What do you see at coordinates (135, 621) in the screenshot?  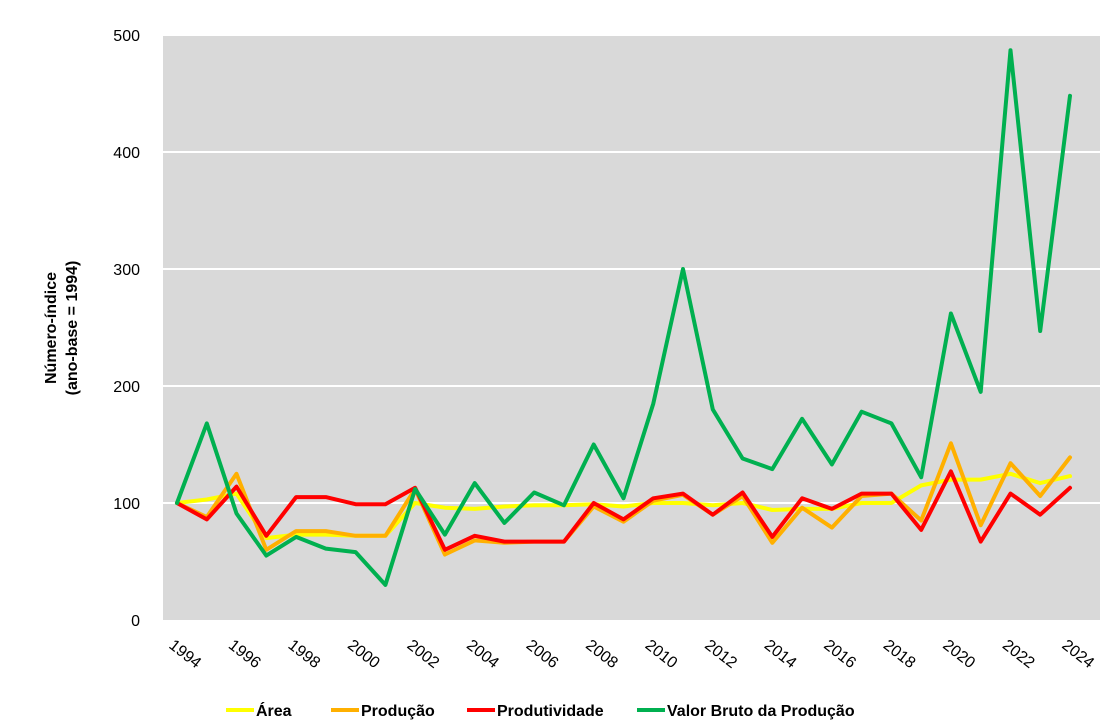 I see `y-tick-label: 0` at bounding box center [135, 621].